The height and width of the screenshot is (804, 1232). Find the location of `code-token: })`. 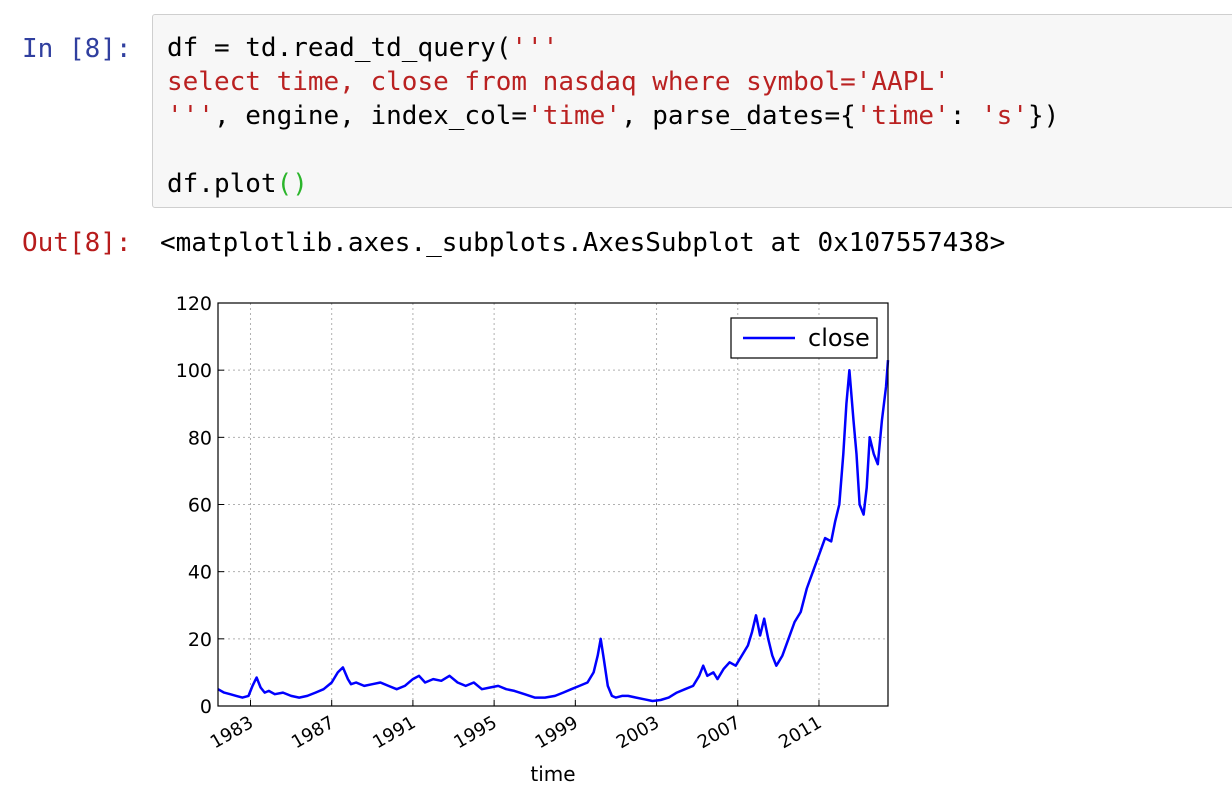

code-token: }) is located at coordinates (1043, 116).